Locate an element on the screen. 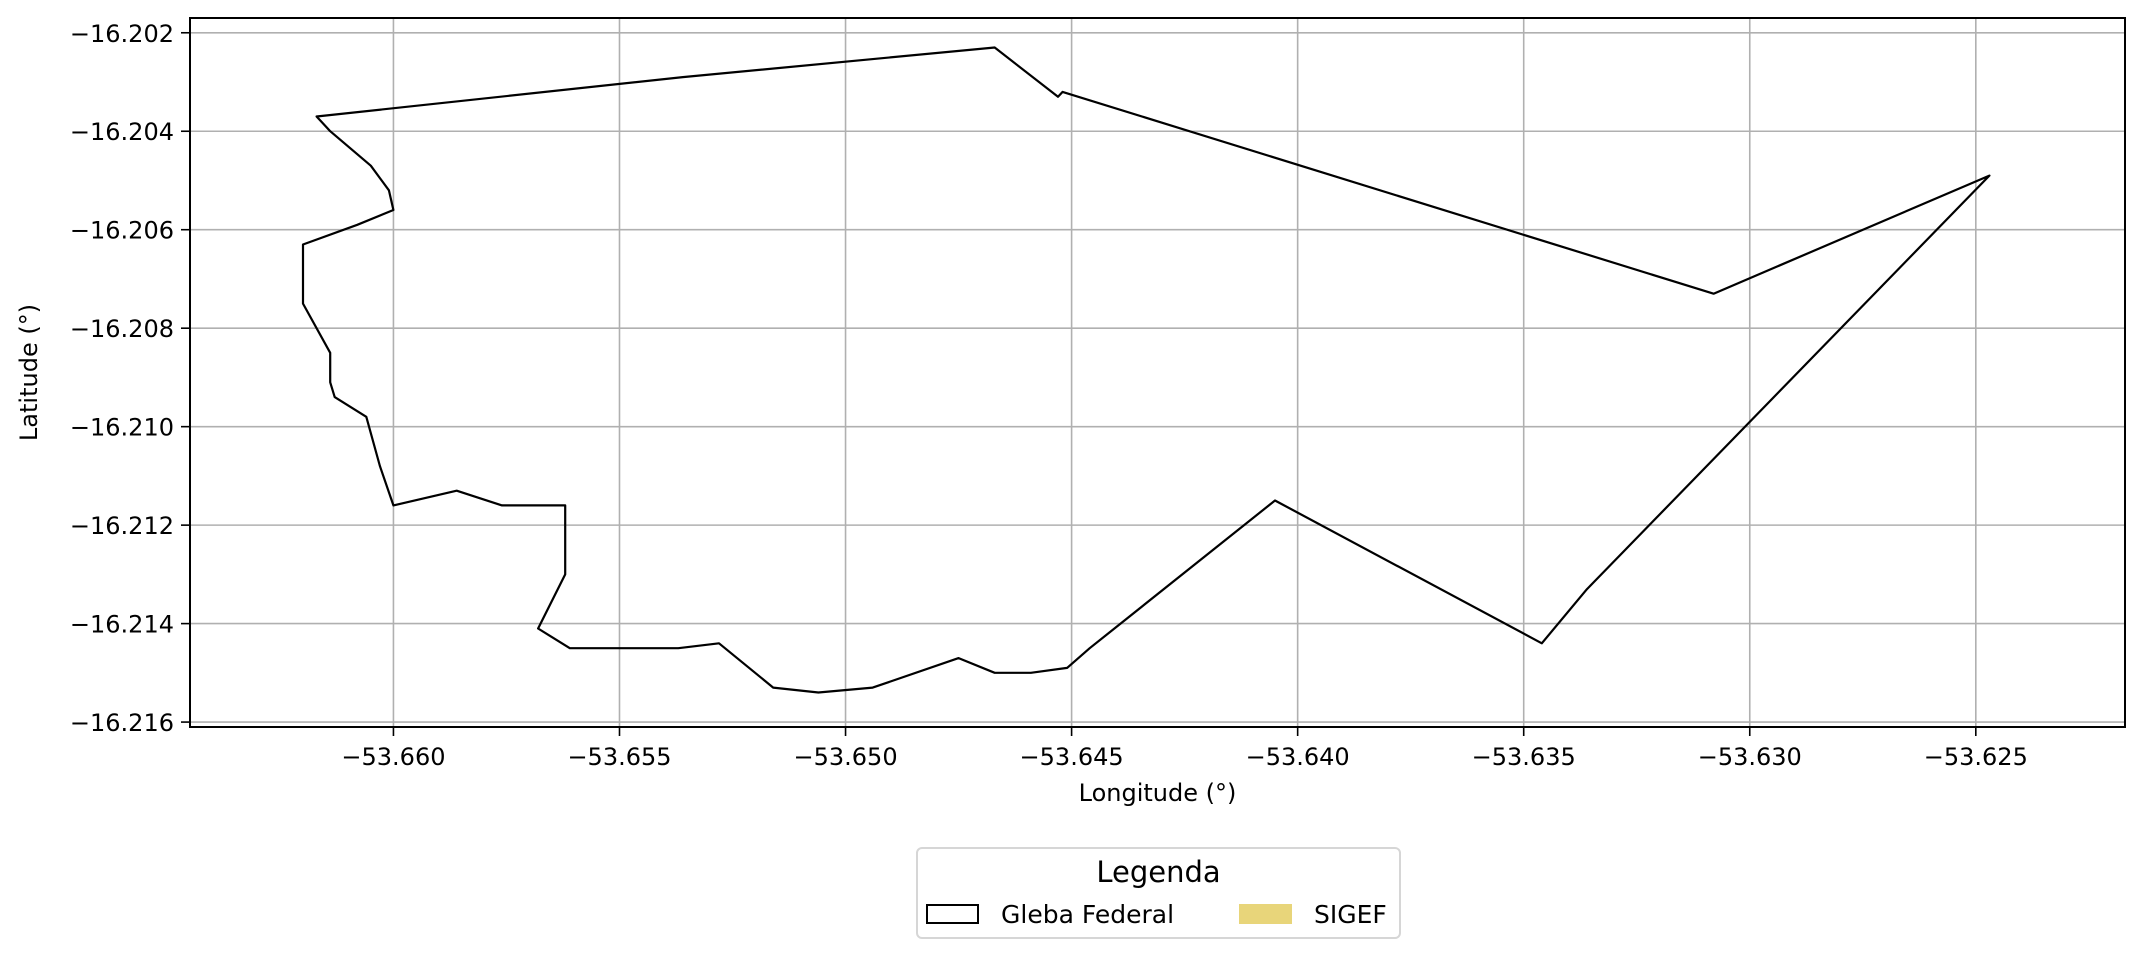 This screenshot has width=2144, height=957. y-tick-label: −16.204 is located at coordinates (122, 132).